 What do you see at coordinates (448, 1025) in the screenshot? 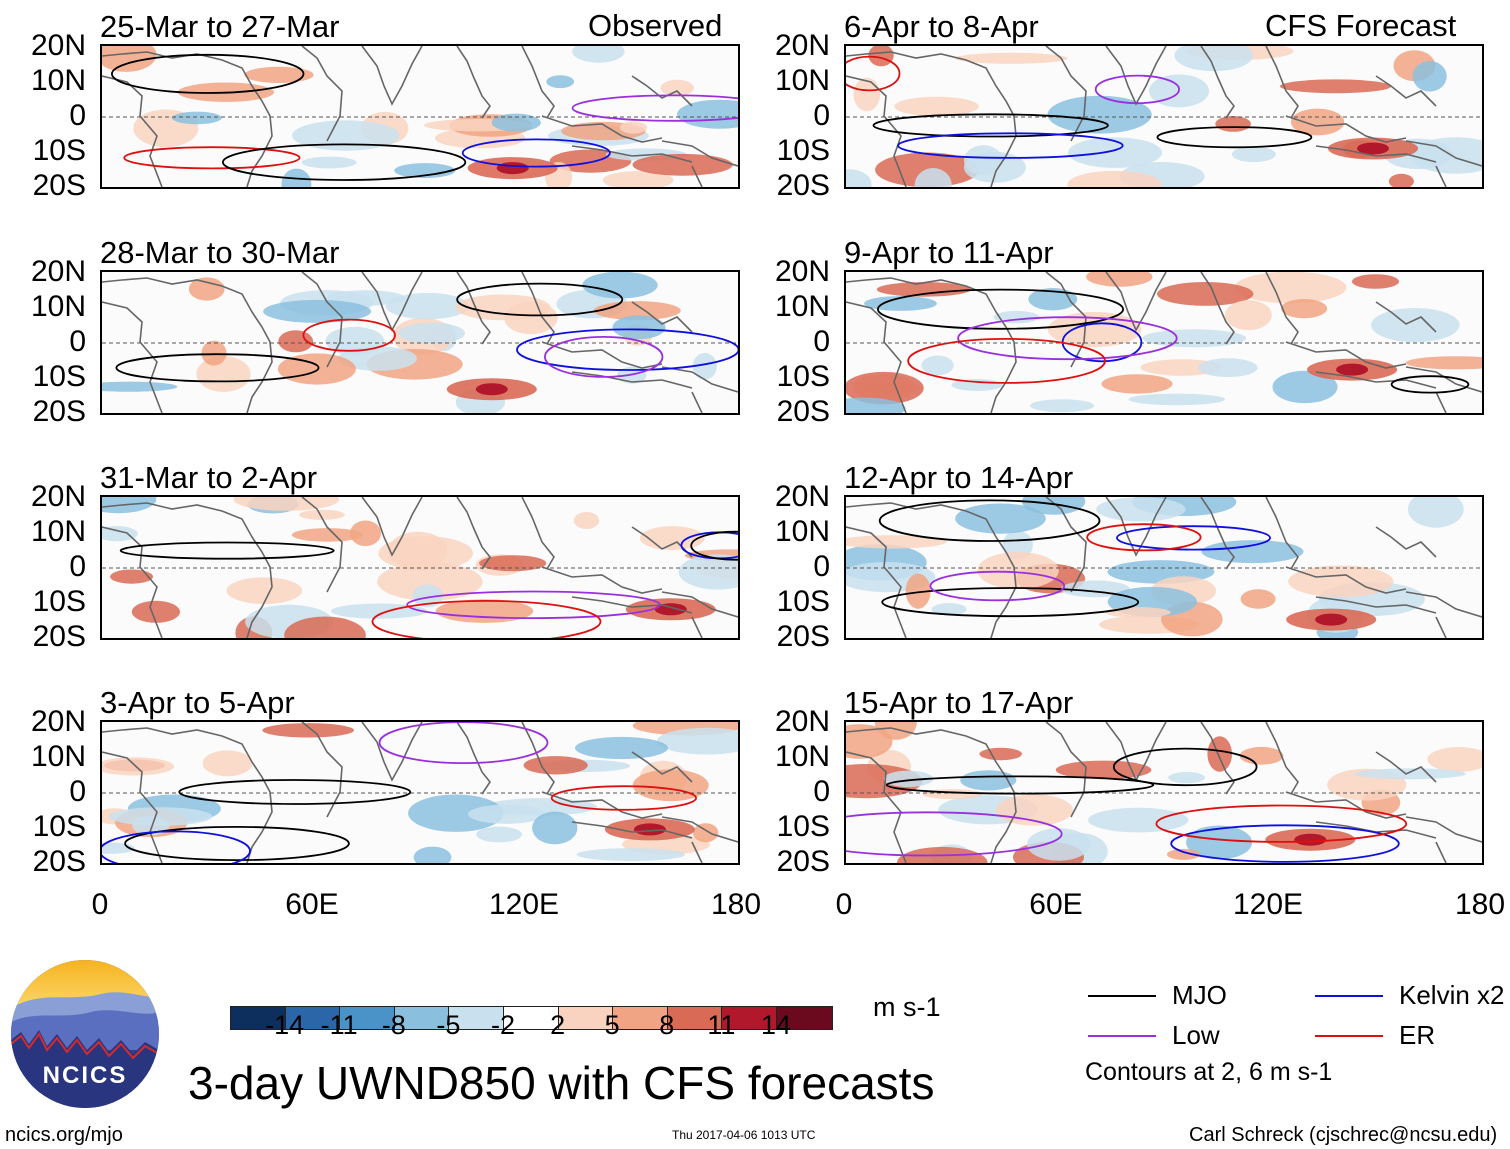
I see `colorbar-tick: -5` at bounding box center [448, 1025].